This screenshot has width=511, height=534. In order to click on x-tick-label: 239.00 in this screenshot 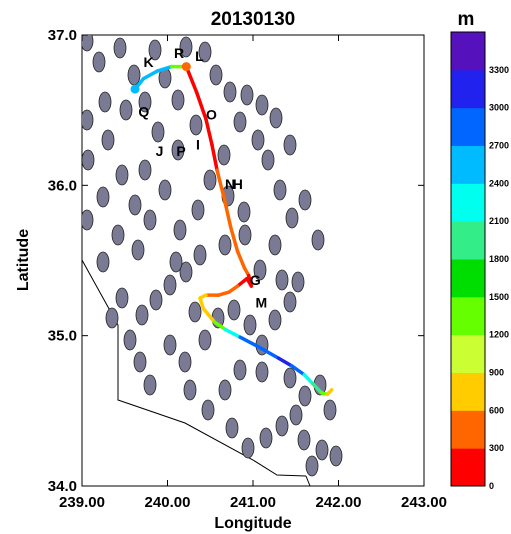, I will do `click(82, 502)`.